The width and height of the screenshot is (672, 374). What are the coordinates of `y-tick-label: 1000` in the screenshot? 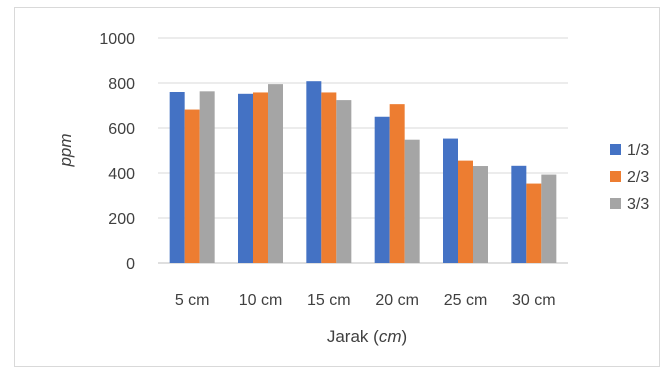 It's located at (117, 39).